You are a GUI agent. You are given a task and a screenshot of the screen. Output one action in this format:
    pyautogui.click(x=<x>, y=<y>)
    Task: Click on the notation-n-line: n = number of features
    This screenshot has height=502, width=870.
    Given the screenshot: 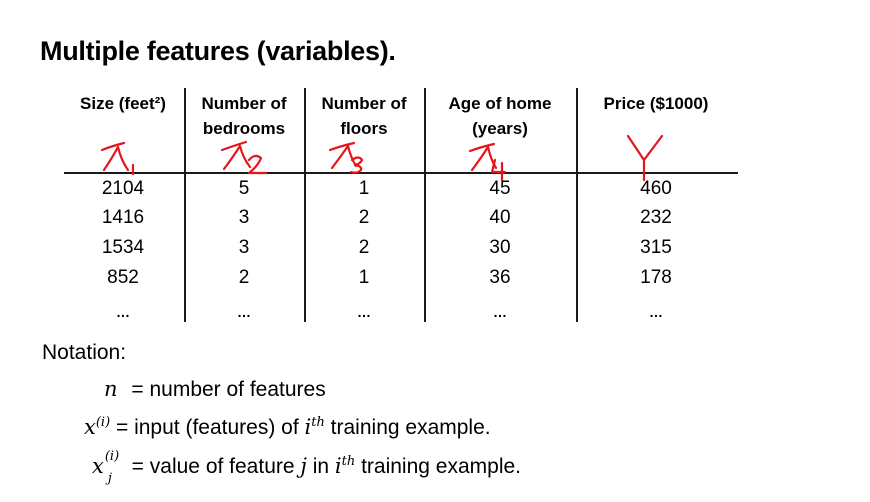 What is the action you would take?
    pyautogui.click(x=215, y=389)
    